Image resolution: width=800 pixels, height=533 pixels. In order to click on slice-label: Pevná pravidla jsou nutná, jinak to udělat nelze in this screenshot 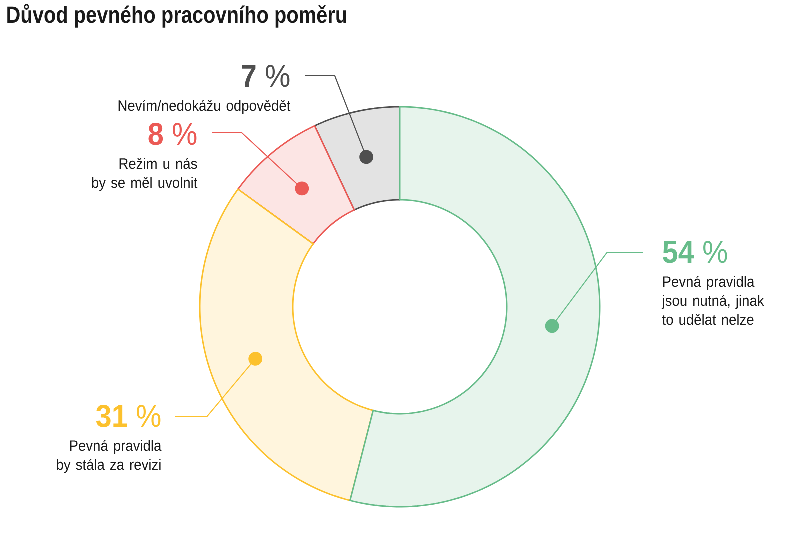, I will do `click(713, 301)`.